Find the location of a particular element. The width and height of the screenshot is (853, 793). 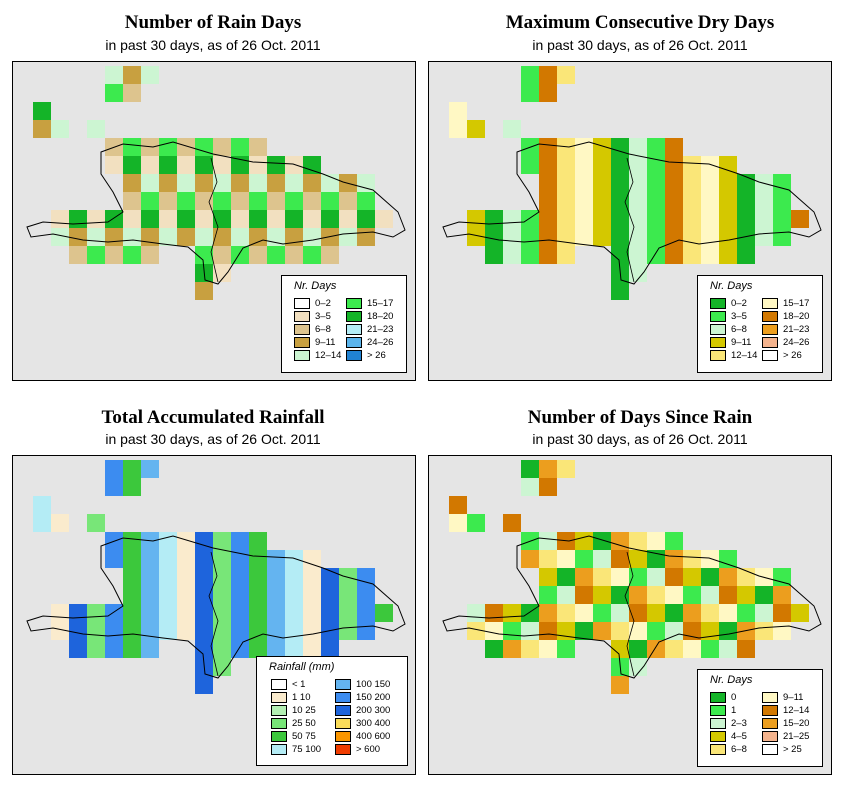

country-border is located at coordinates (629, 614).